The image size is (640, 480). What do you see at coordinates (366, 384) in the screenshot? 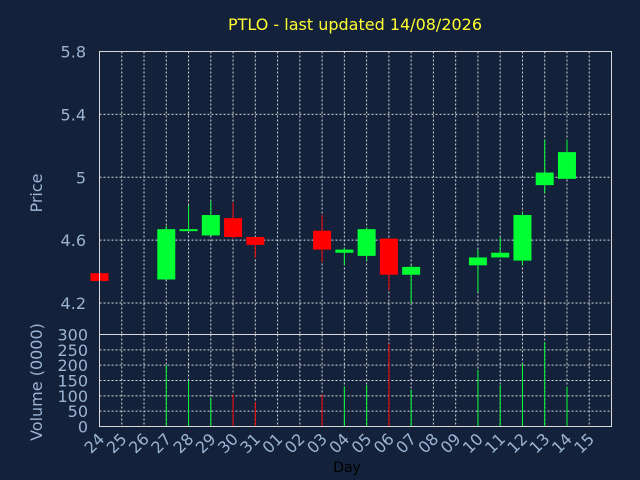
I see `volume-series` at bounding box center [366, 384].